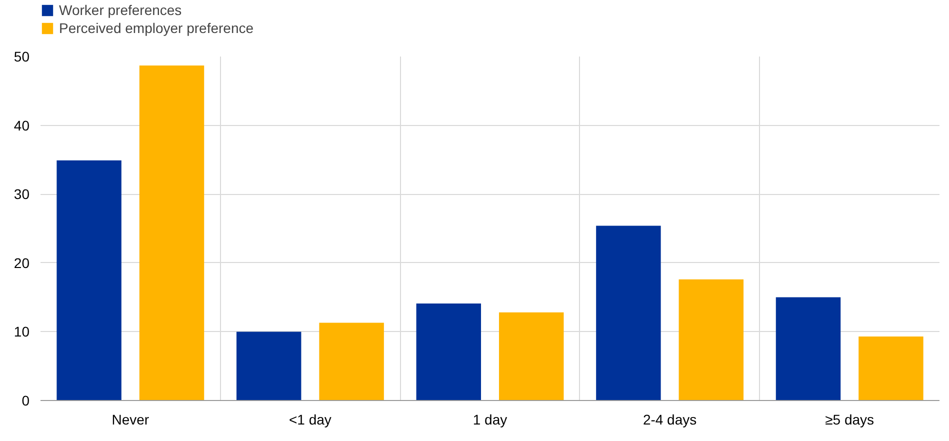 The width and height of the screenshot is (949, 441). I want to click on y-tick-label: 0, so click(26, 400).